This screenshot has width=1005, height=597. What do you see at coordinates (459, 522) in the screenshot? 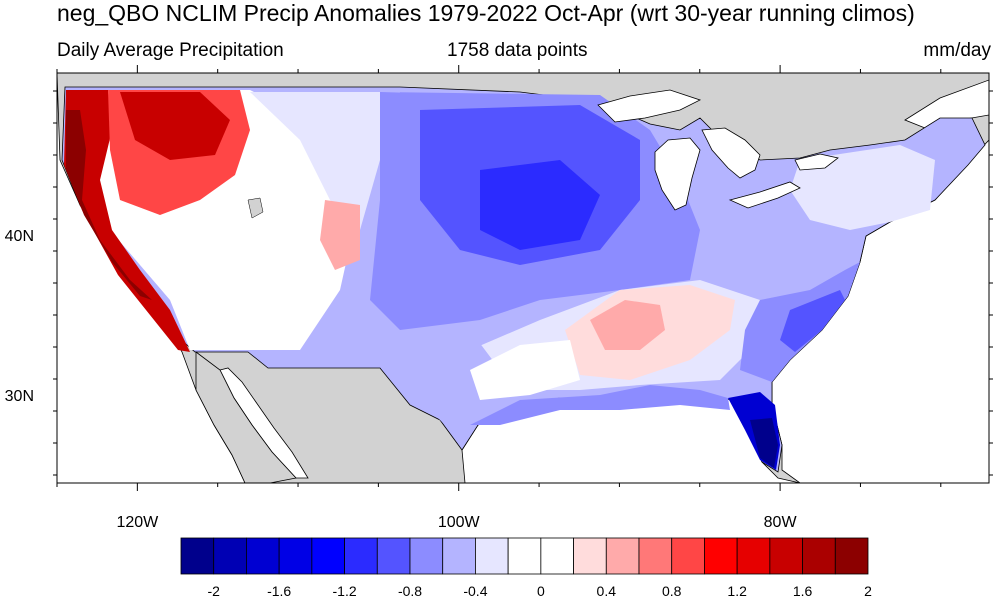
I see `lon-label: 100W` at bounding box center [459, 522].